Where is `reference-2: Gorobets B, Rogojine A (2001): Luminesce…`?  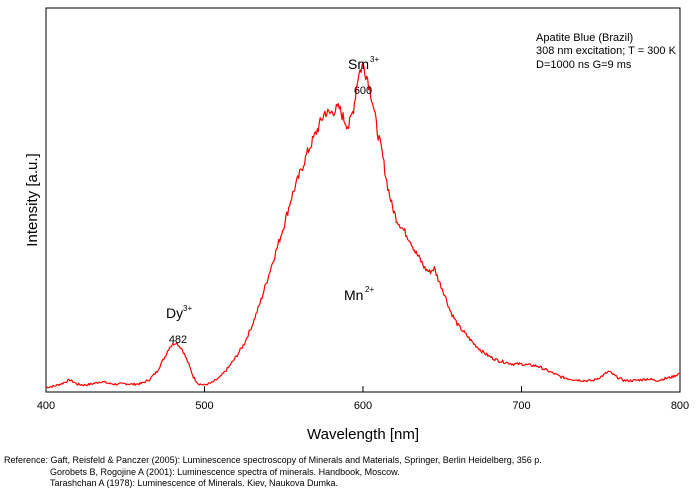
reference-2: Gorobets B, Rogojine A (2001): Luminesce… is located at coordinates (225, 471).